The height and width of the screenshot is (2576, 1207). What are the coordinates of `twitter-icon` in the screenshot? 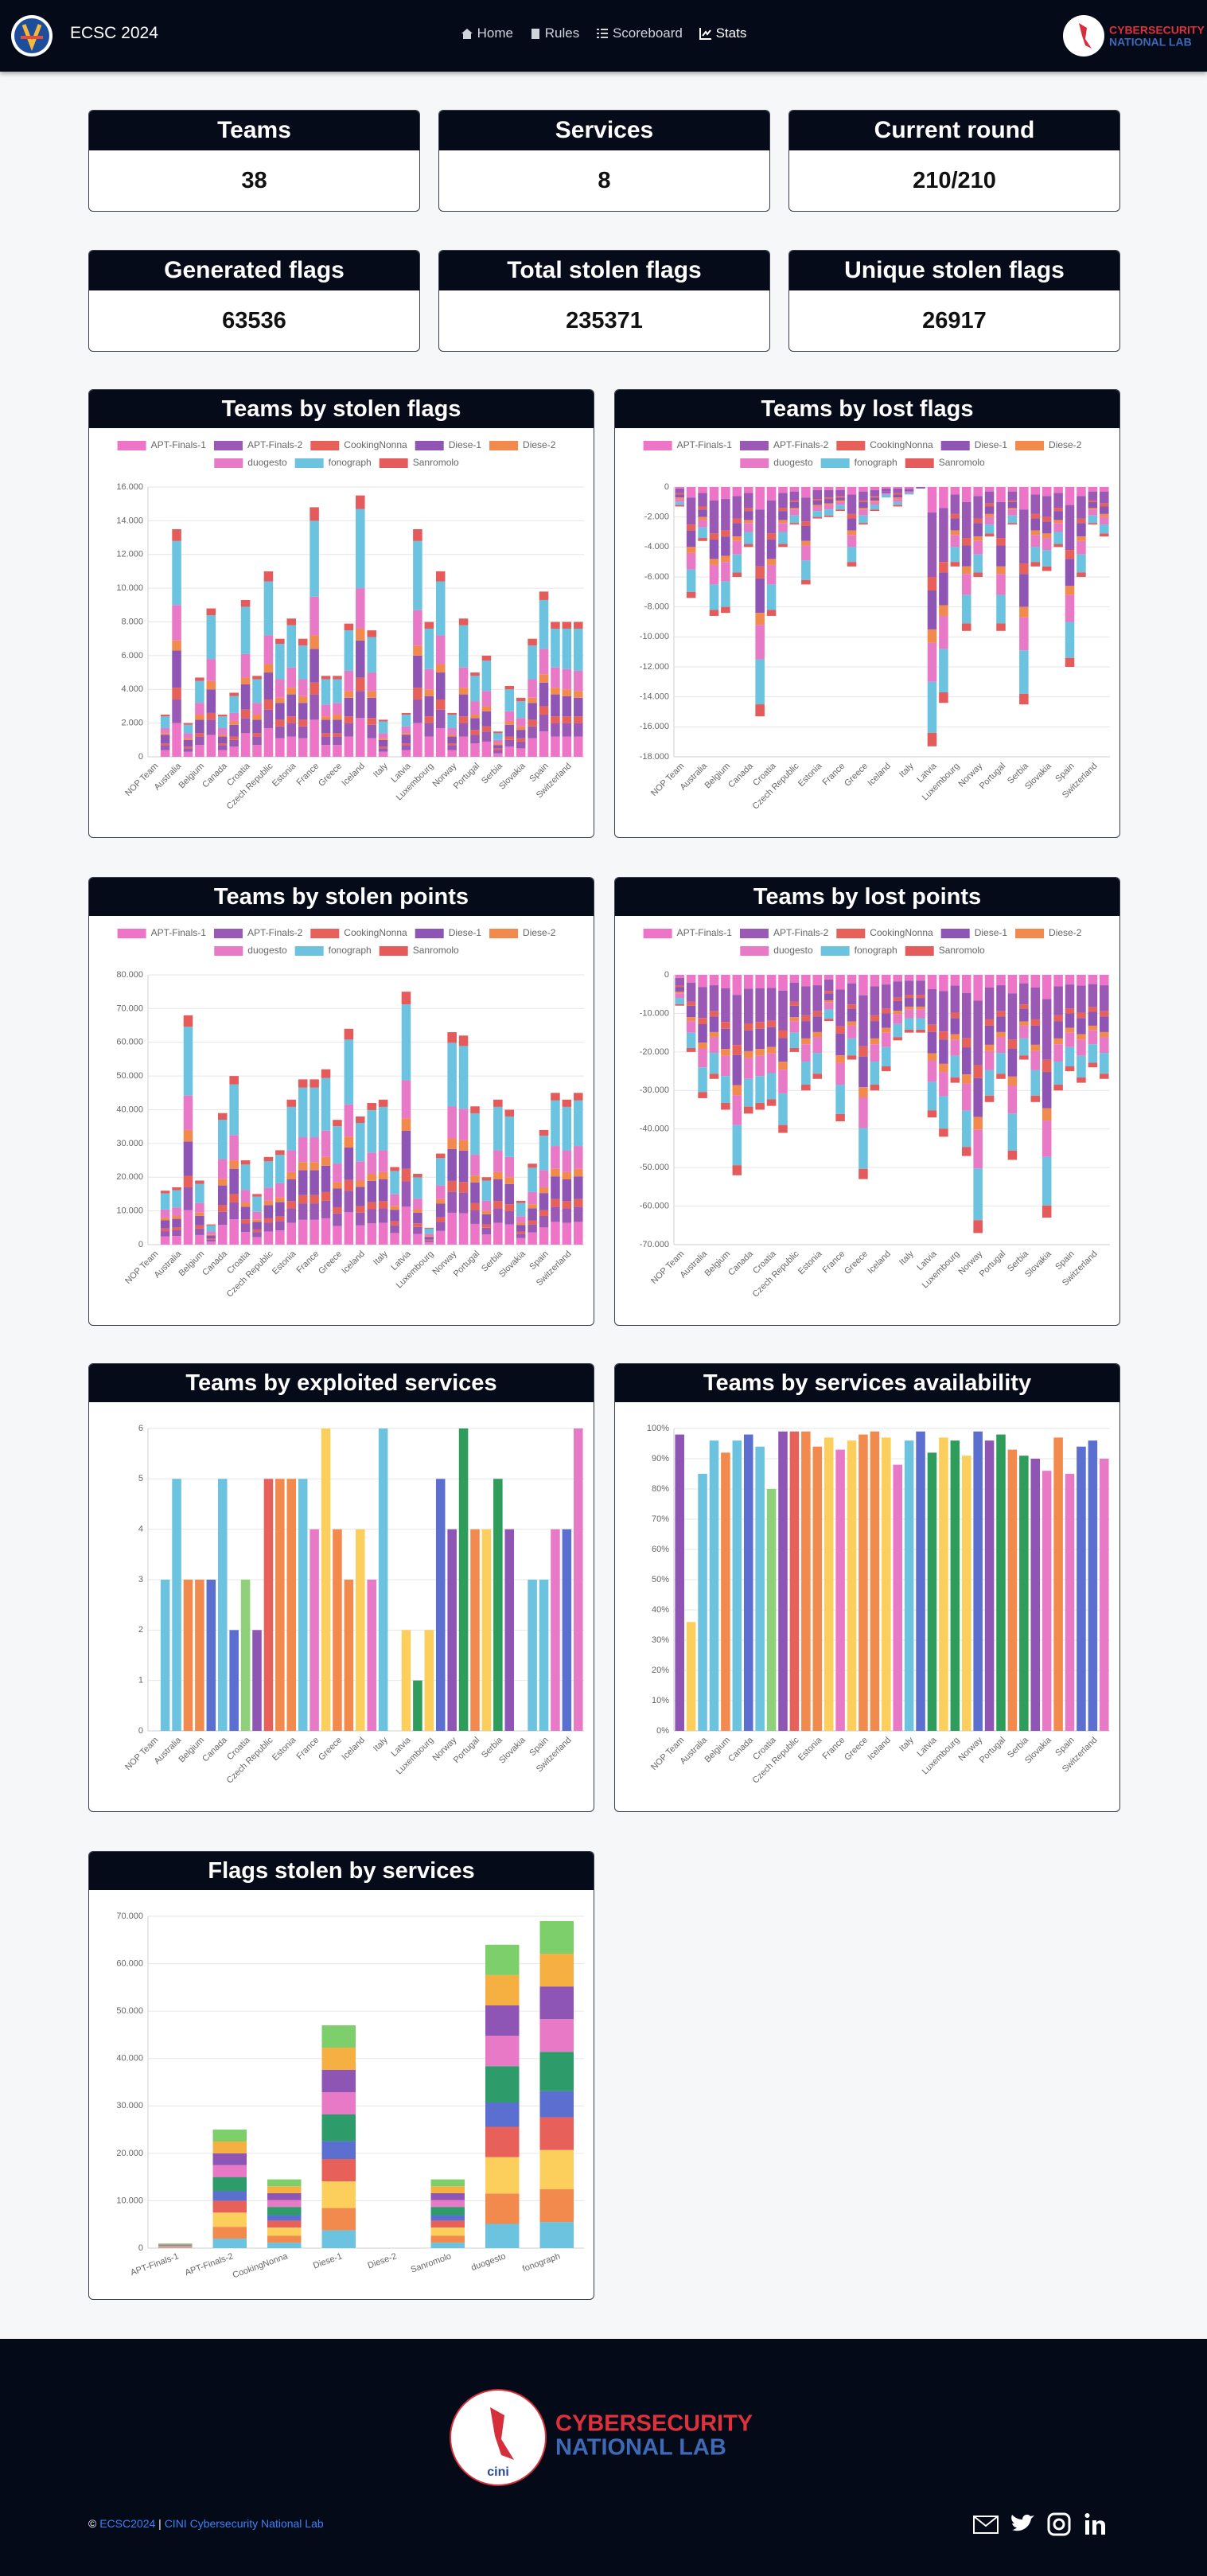 It's located at (1022, 2522).